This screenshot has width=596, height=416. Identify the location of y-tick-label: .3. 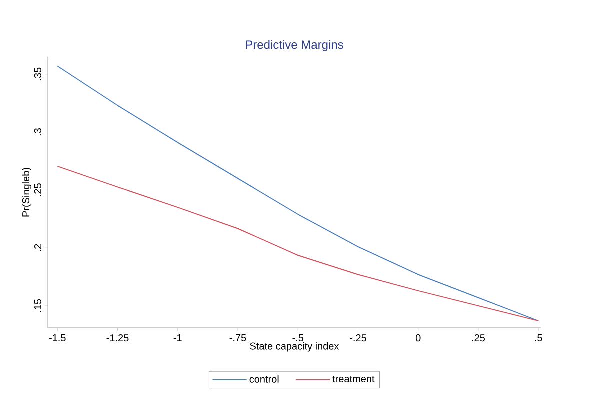
(38, 132).